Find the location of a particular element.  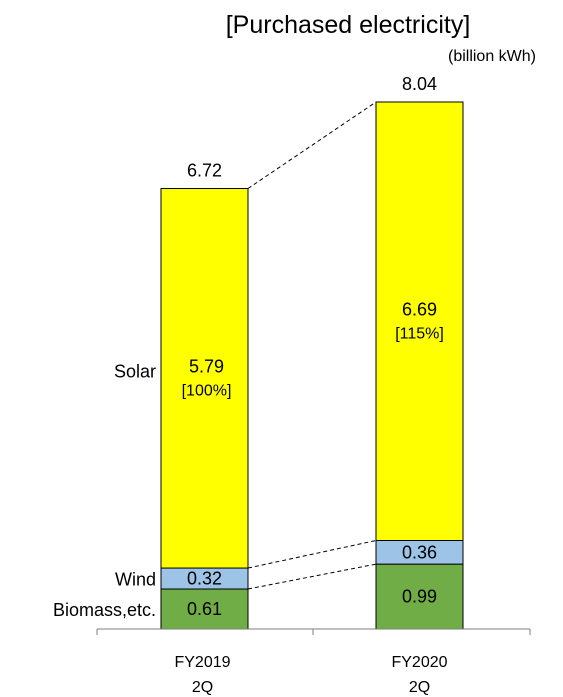

value-label-biomass-etc-1: 0.99 is located at coordinates (419, 597).